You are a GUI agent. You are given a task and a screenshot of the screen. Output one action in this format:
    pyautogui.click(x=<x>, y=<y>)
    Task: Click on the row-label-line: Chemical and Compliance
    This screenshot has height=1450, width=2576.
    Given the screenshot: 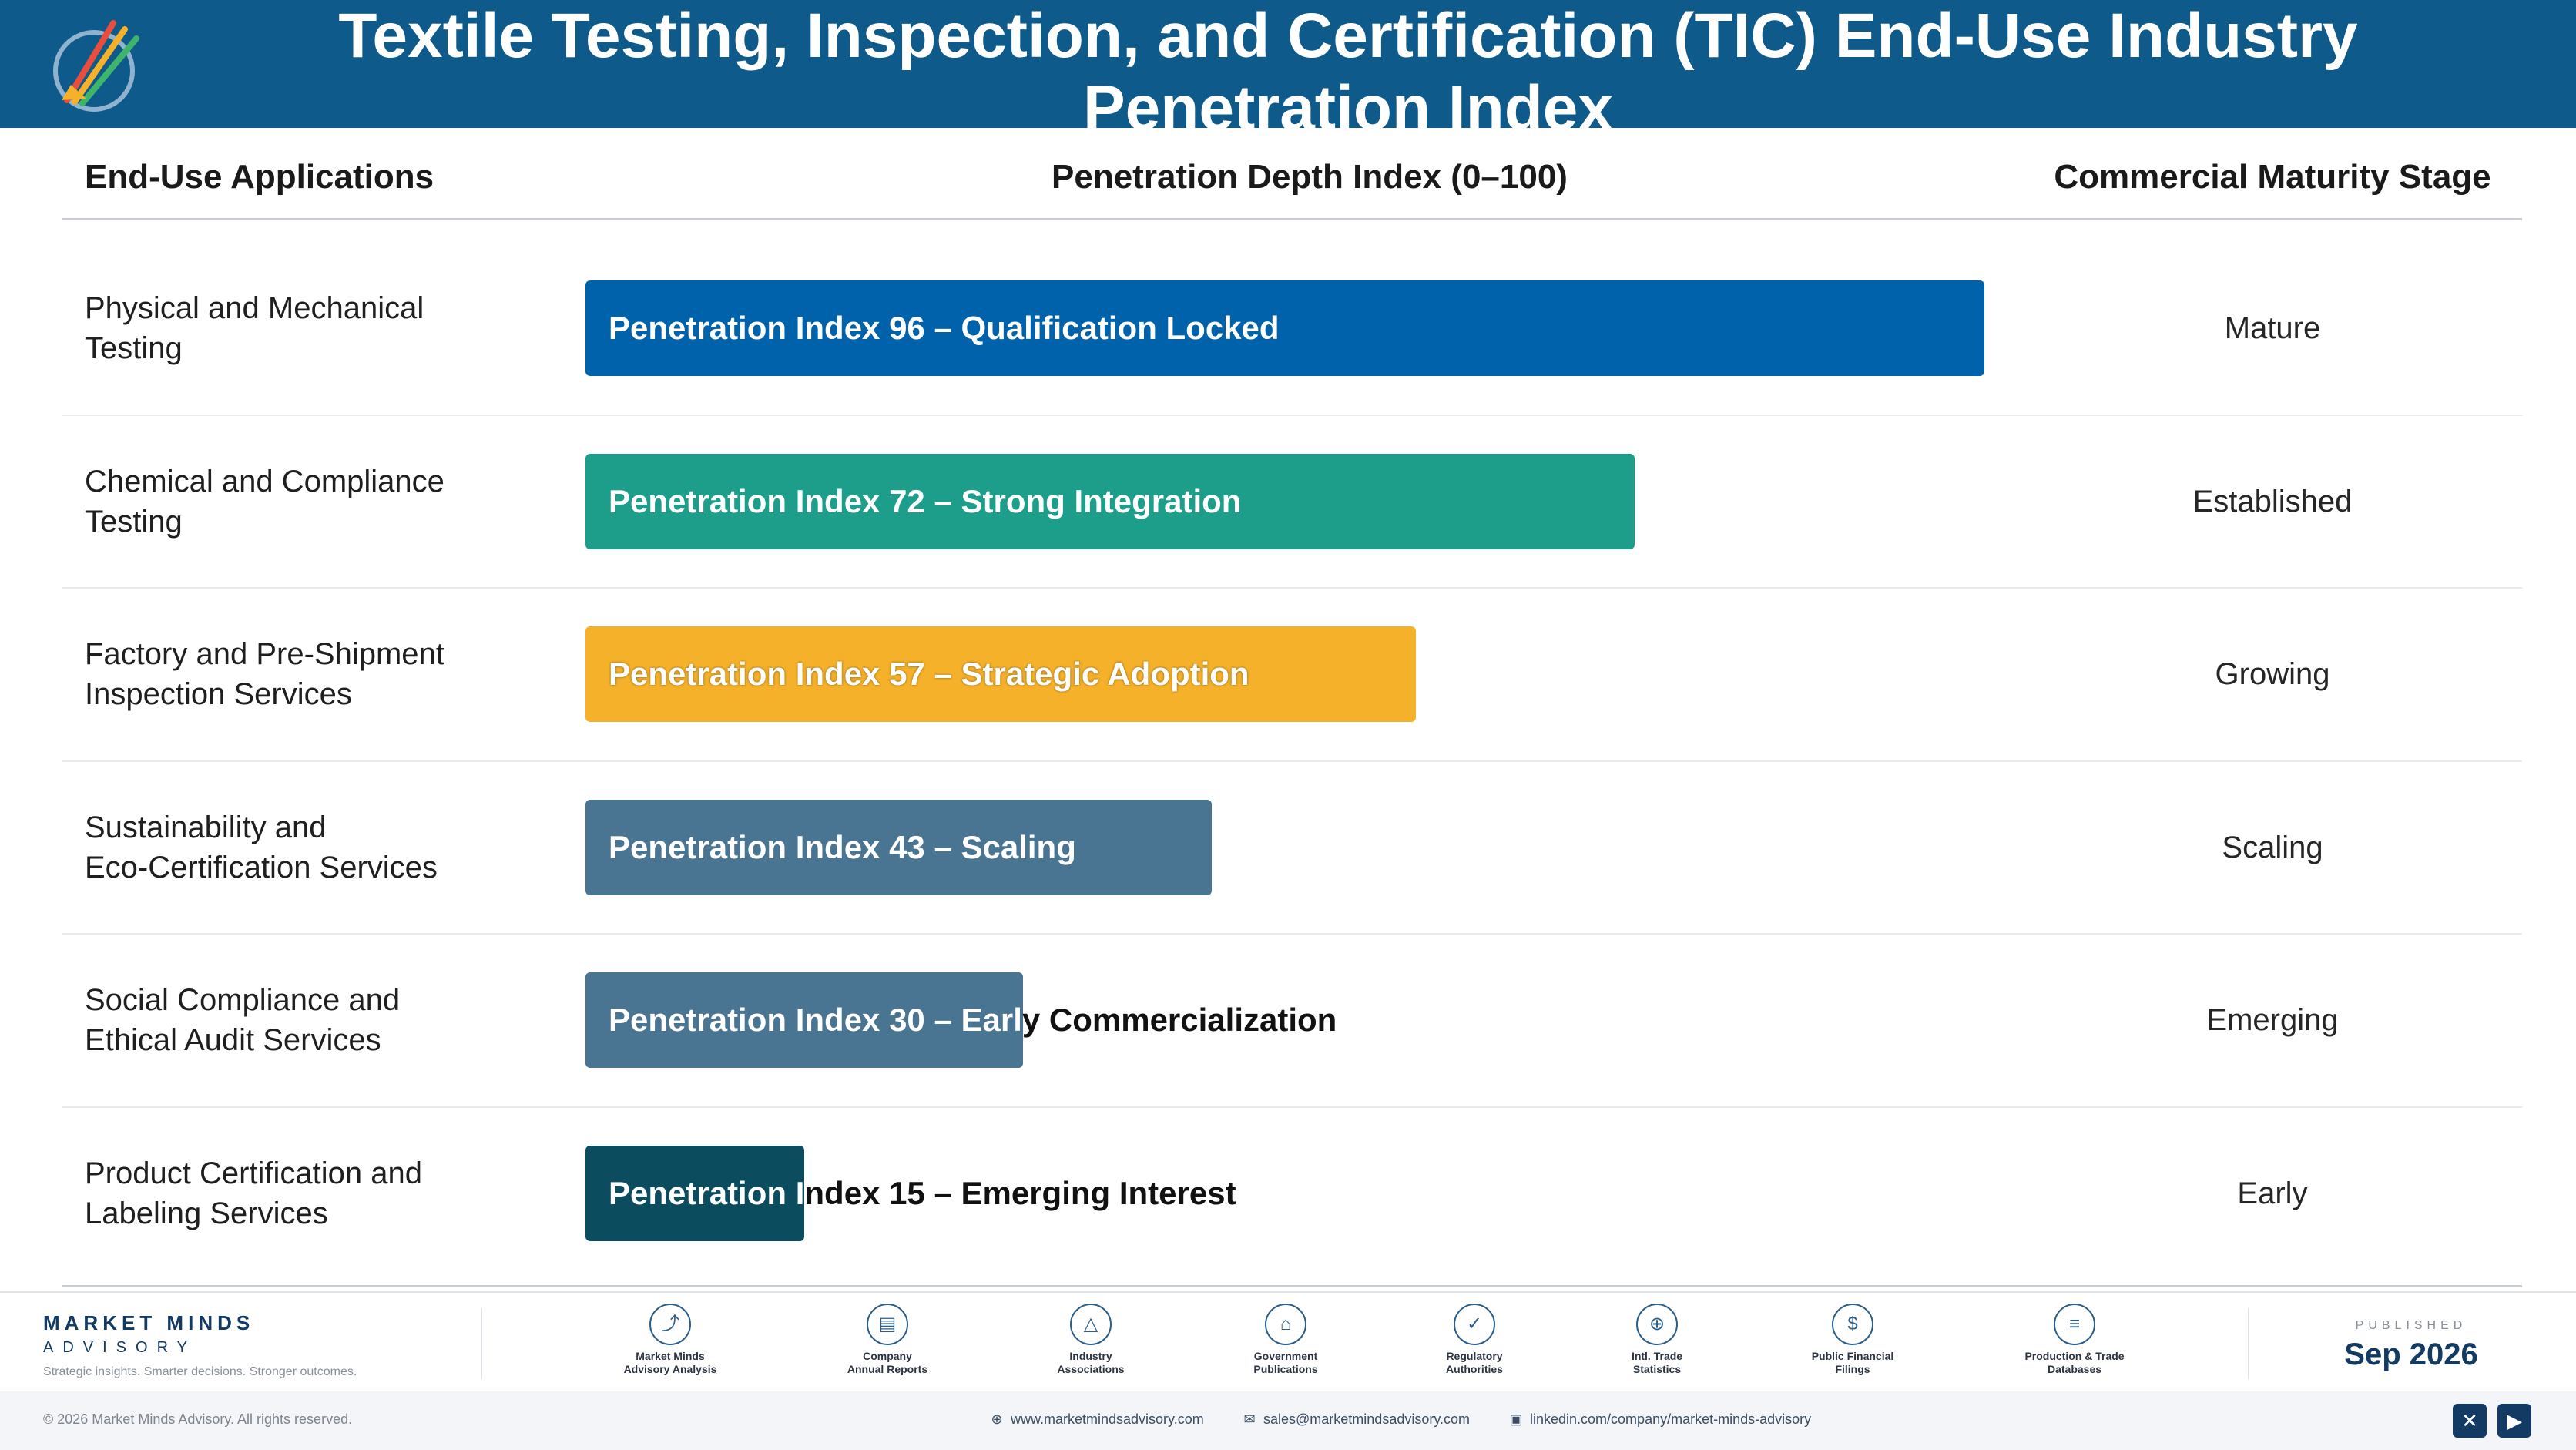 What is the action you would take?
    pyautogui.click(x=264, y=481)
    